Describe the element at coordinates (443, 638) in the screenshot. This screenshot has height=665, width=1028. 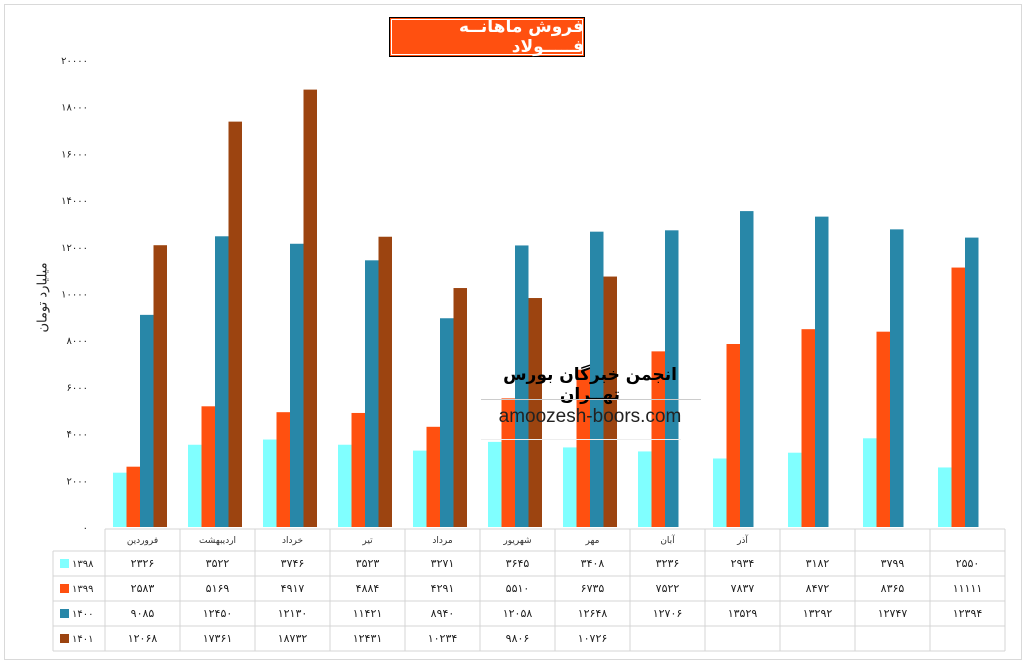
I see `data-label: ۱۰۲۳۴` at that location.